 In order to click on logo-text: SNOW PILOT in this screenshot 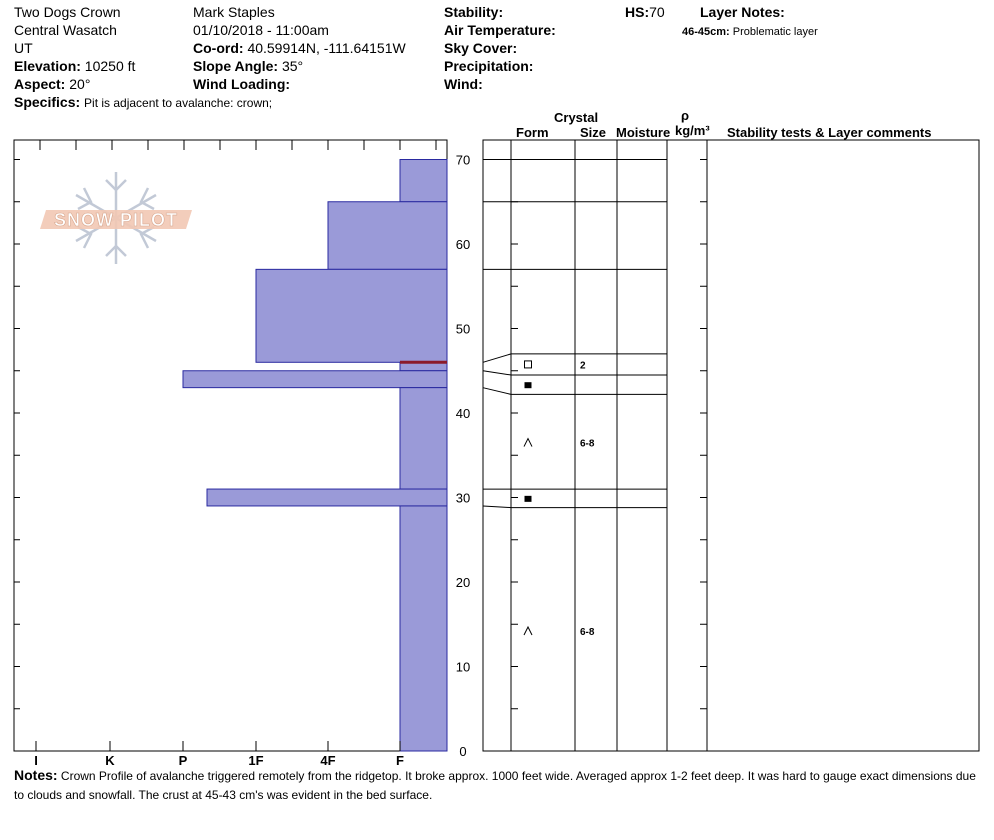, I will do `click(116, 220)`.